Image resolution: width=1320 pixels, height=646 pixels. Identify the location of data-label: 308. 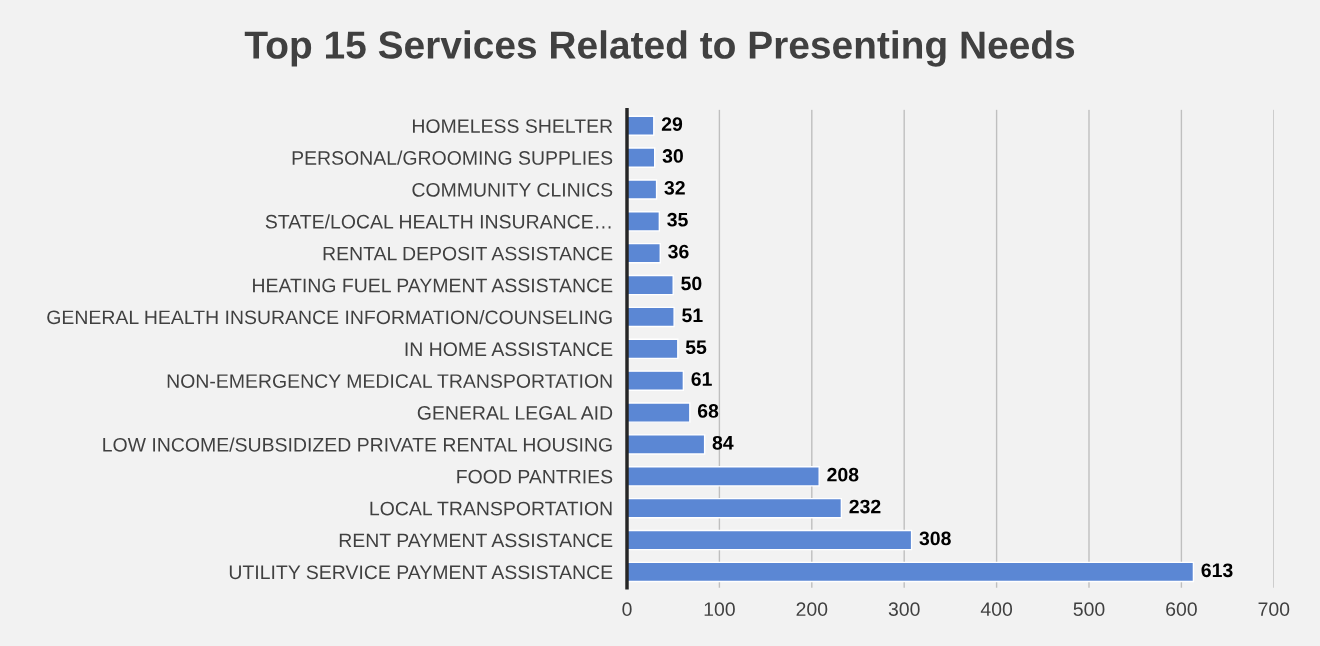
(935, 538).